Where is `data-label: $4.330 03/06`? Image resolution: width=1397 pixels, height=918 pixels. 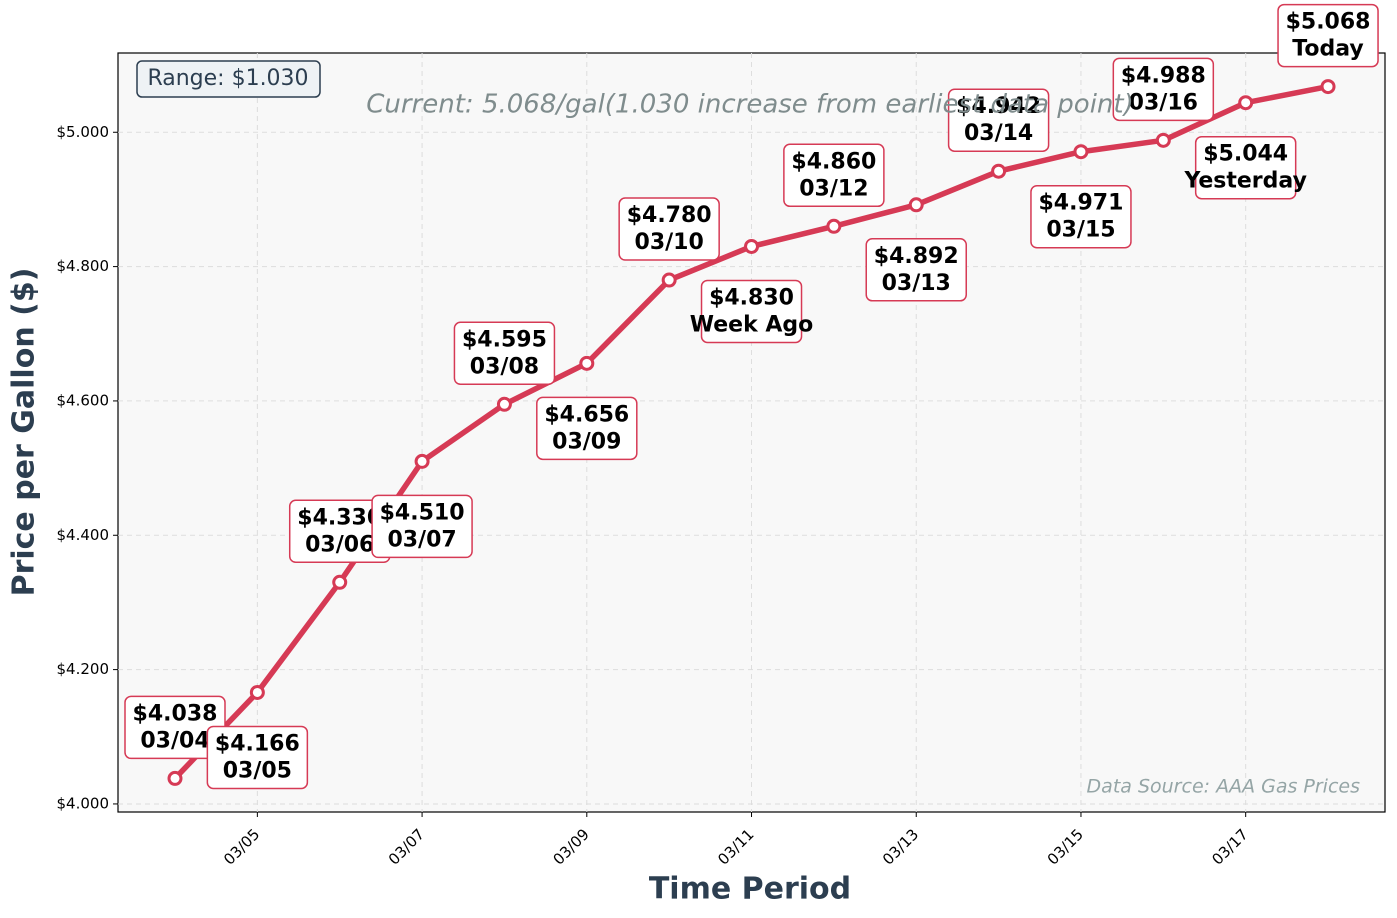
data-label: $4.330 03/06 is located at coordinates (339, 531).